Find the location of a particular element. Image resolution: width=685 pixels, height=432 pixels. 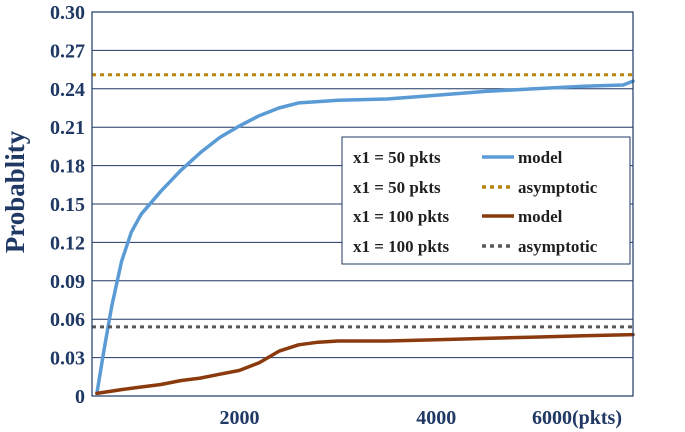

x-tick-label: 4000 is located at coordinates (436, 418).